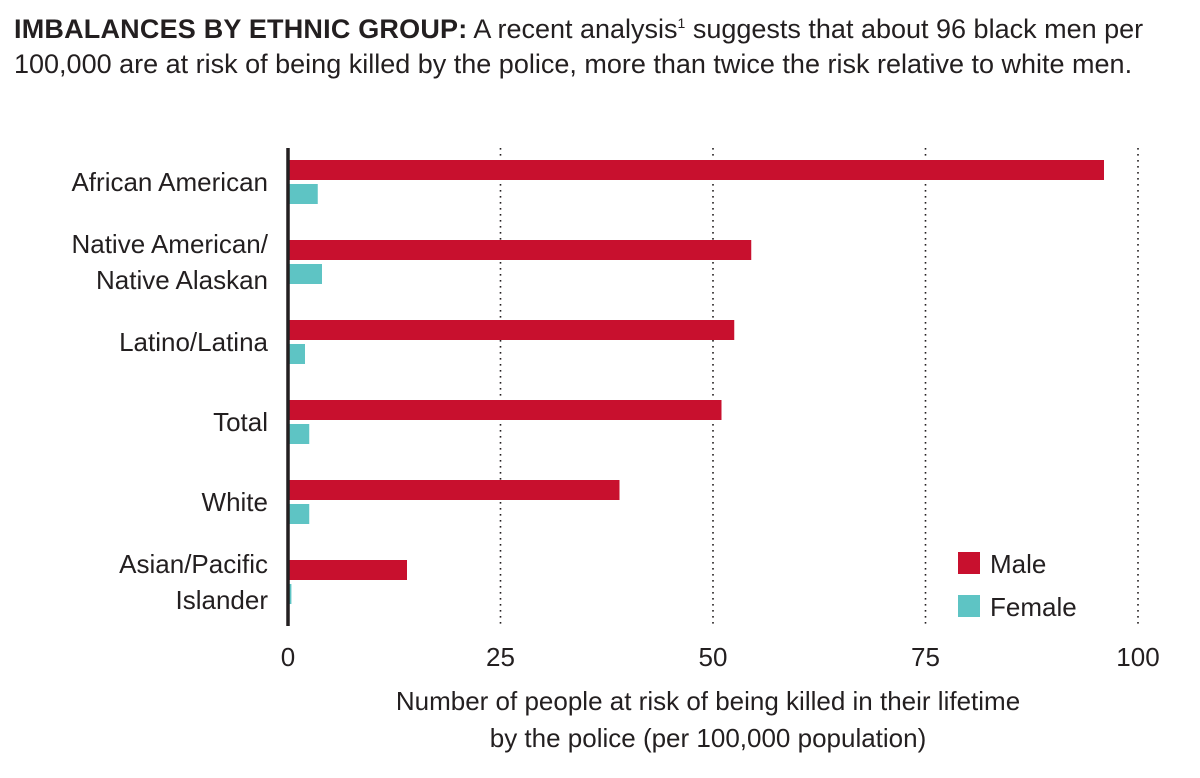 The height and width of the screenshot is (778, 1200). Describe the element at coordinates (500, 657) in the screenshot. I see `x-tick-label-25: 25` at that location.